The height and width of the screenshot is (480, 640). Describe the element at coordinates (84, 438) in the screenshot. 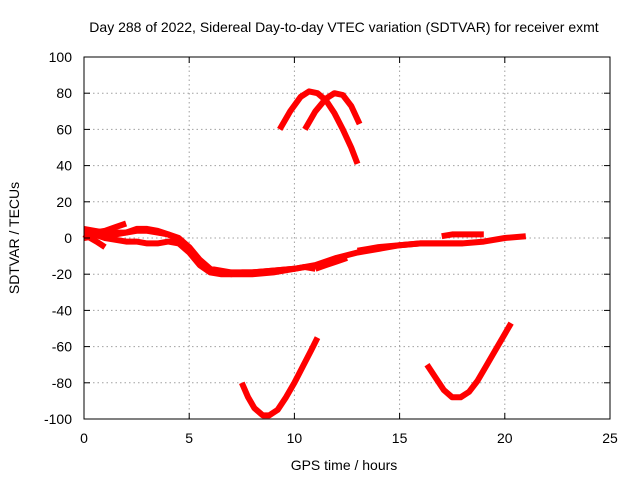

I see `x-tick-label: 0` at that location.